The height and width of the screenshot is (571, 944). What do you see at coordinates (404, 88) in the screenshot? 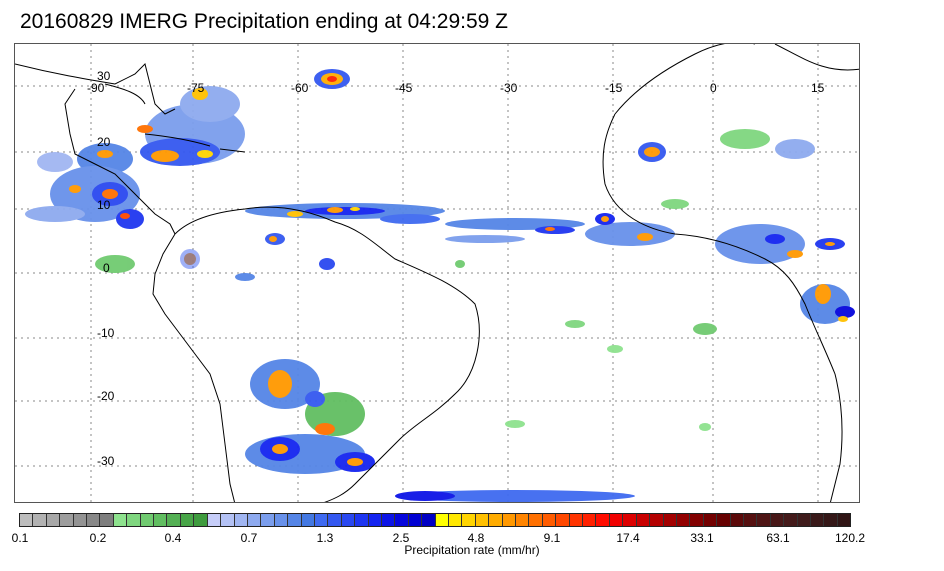
I see `lon-label: -45` at bounding box center [404, 88].